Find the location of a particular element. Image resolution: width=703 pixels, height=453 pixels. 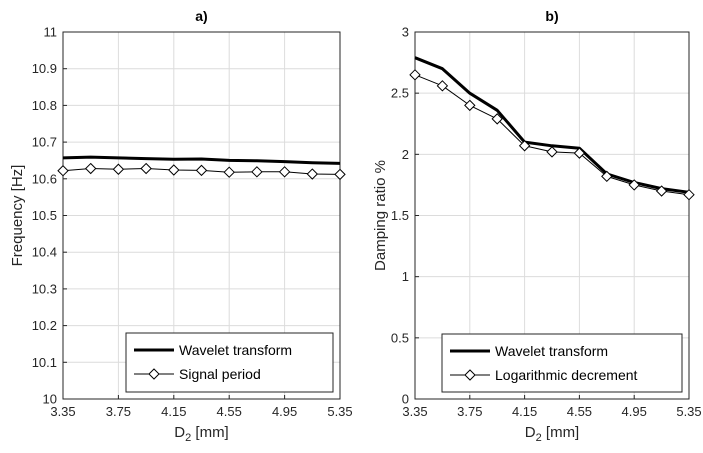

panel-b-y-tick-label: 2 is located at coordinates (405, 154).